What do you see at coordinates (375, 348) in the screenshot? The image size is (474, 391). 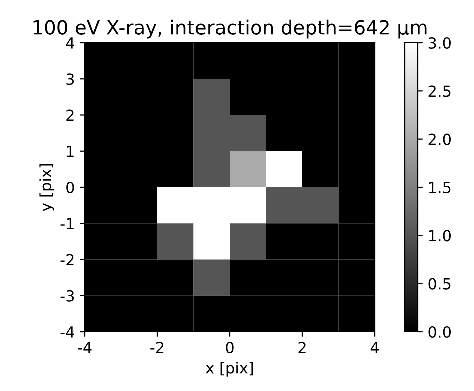 I see `x-tick-label: 4` at bounding box center [375, 348].